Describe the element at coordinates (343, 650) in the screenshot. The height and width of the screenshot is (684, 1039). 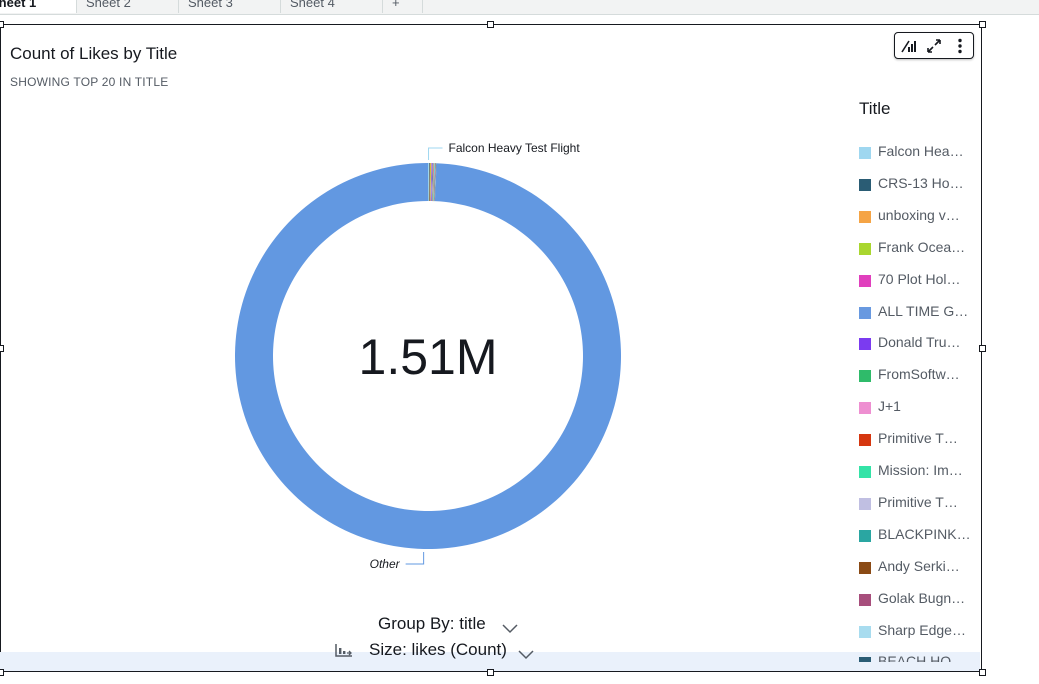
I see `size-field-icon` at that location.